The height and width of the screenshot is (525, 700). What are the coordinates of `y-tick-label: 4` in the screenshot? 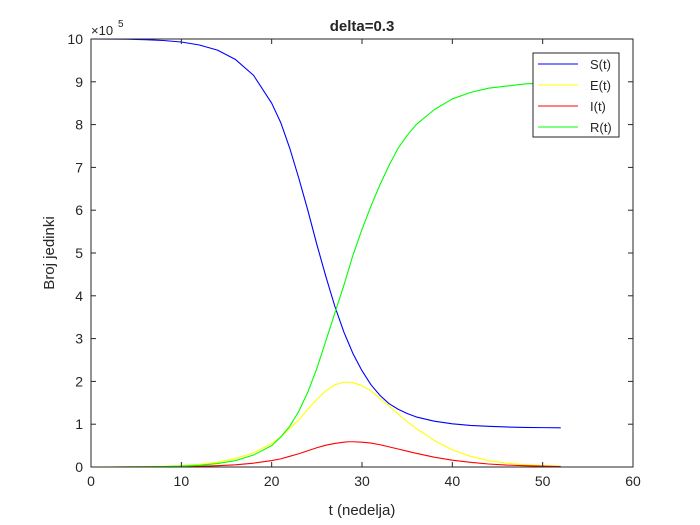 It's located at (79, 296).